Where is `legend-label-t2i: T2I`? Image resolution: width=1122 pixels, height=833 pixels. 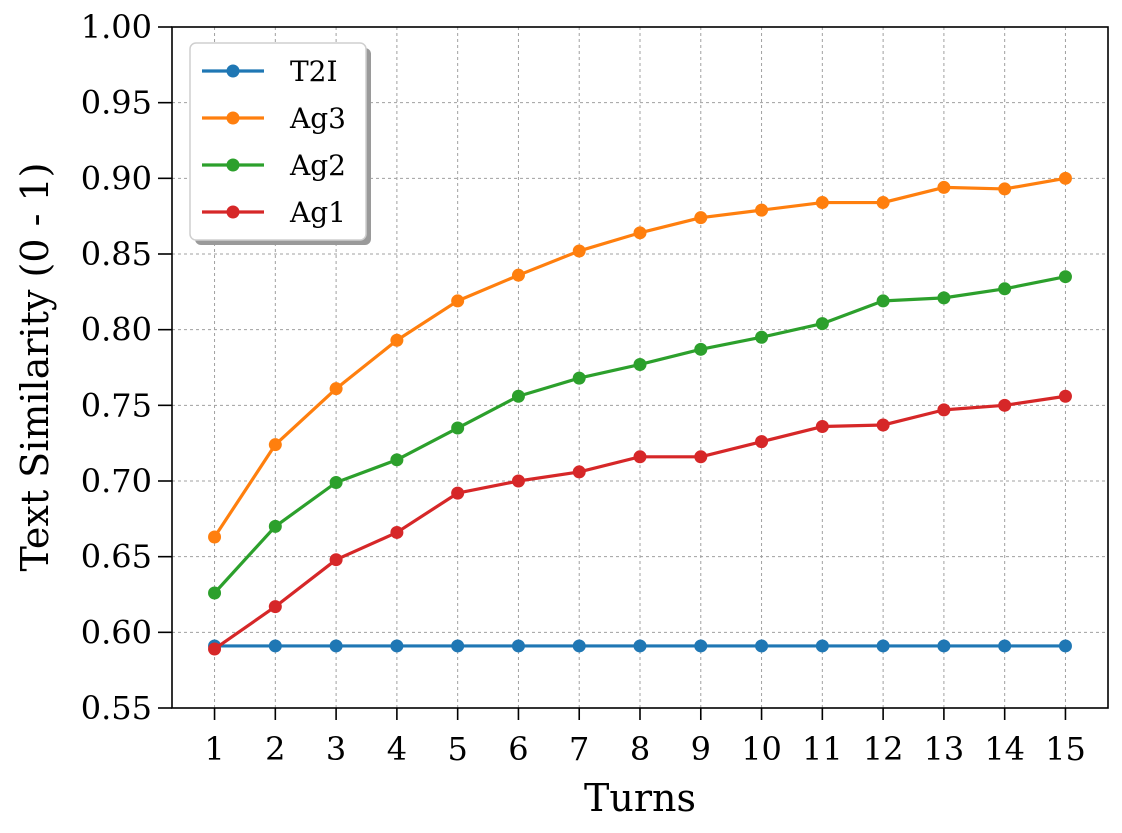 legend-label-t2i: T2I is located at coordinates (314, 71).